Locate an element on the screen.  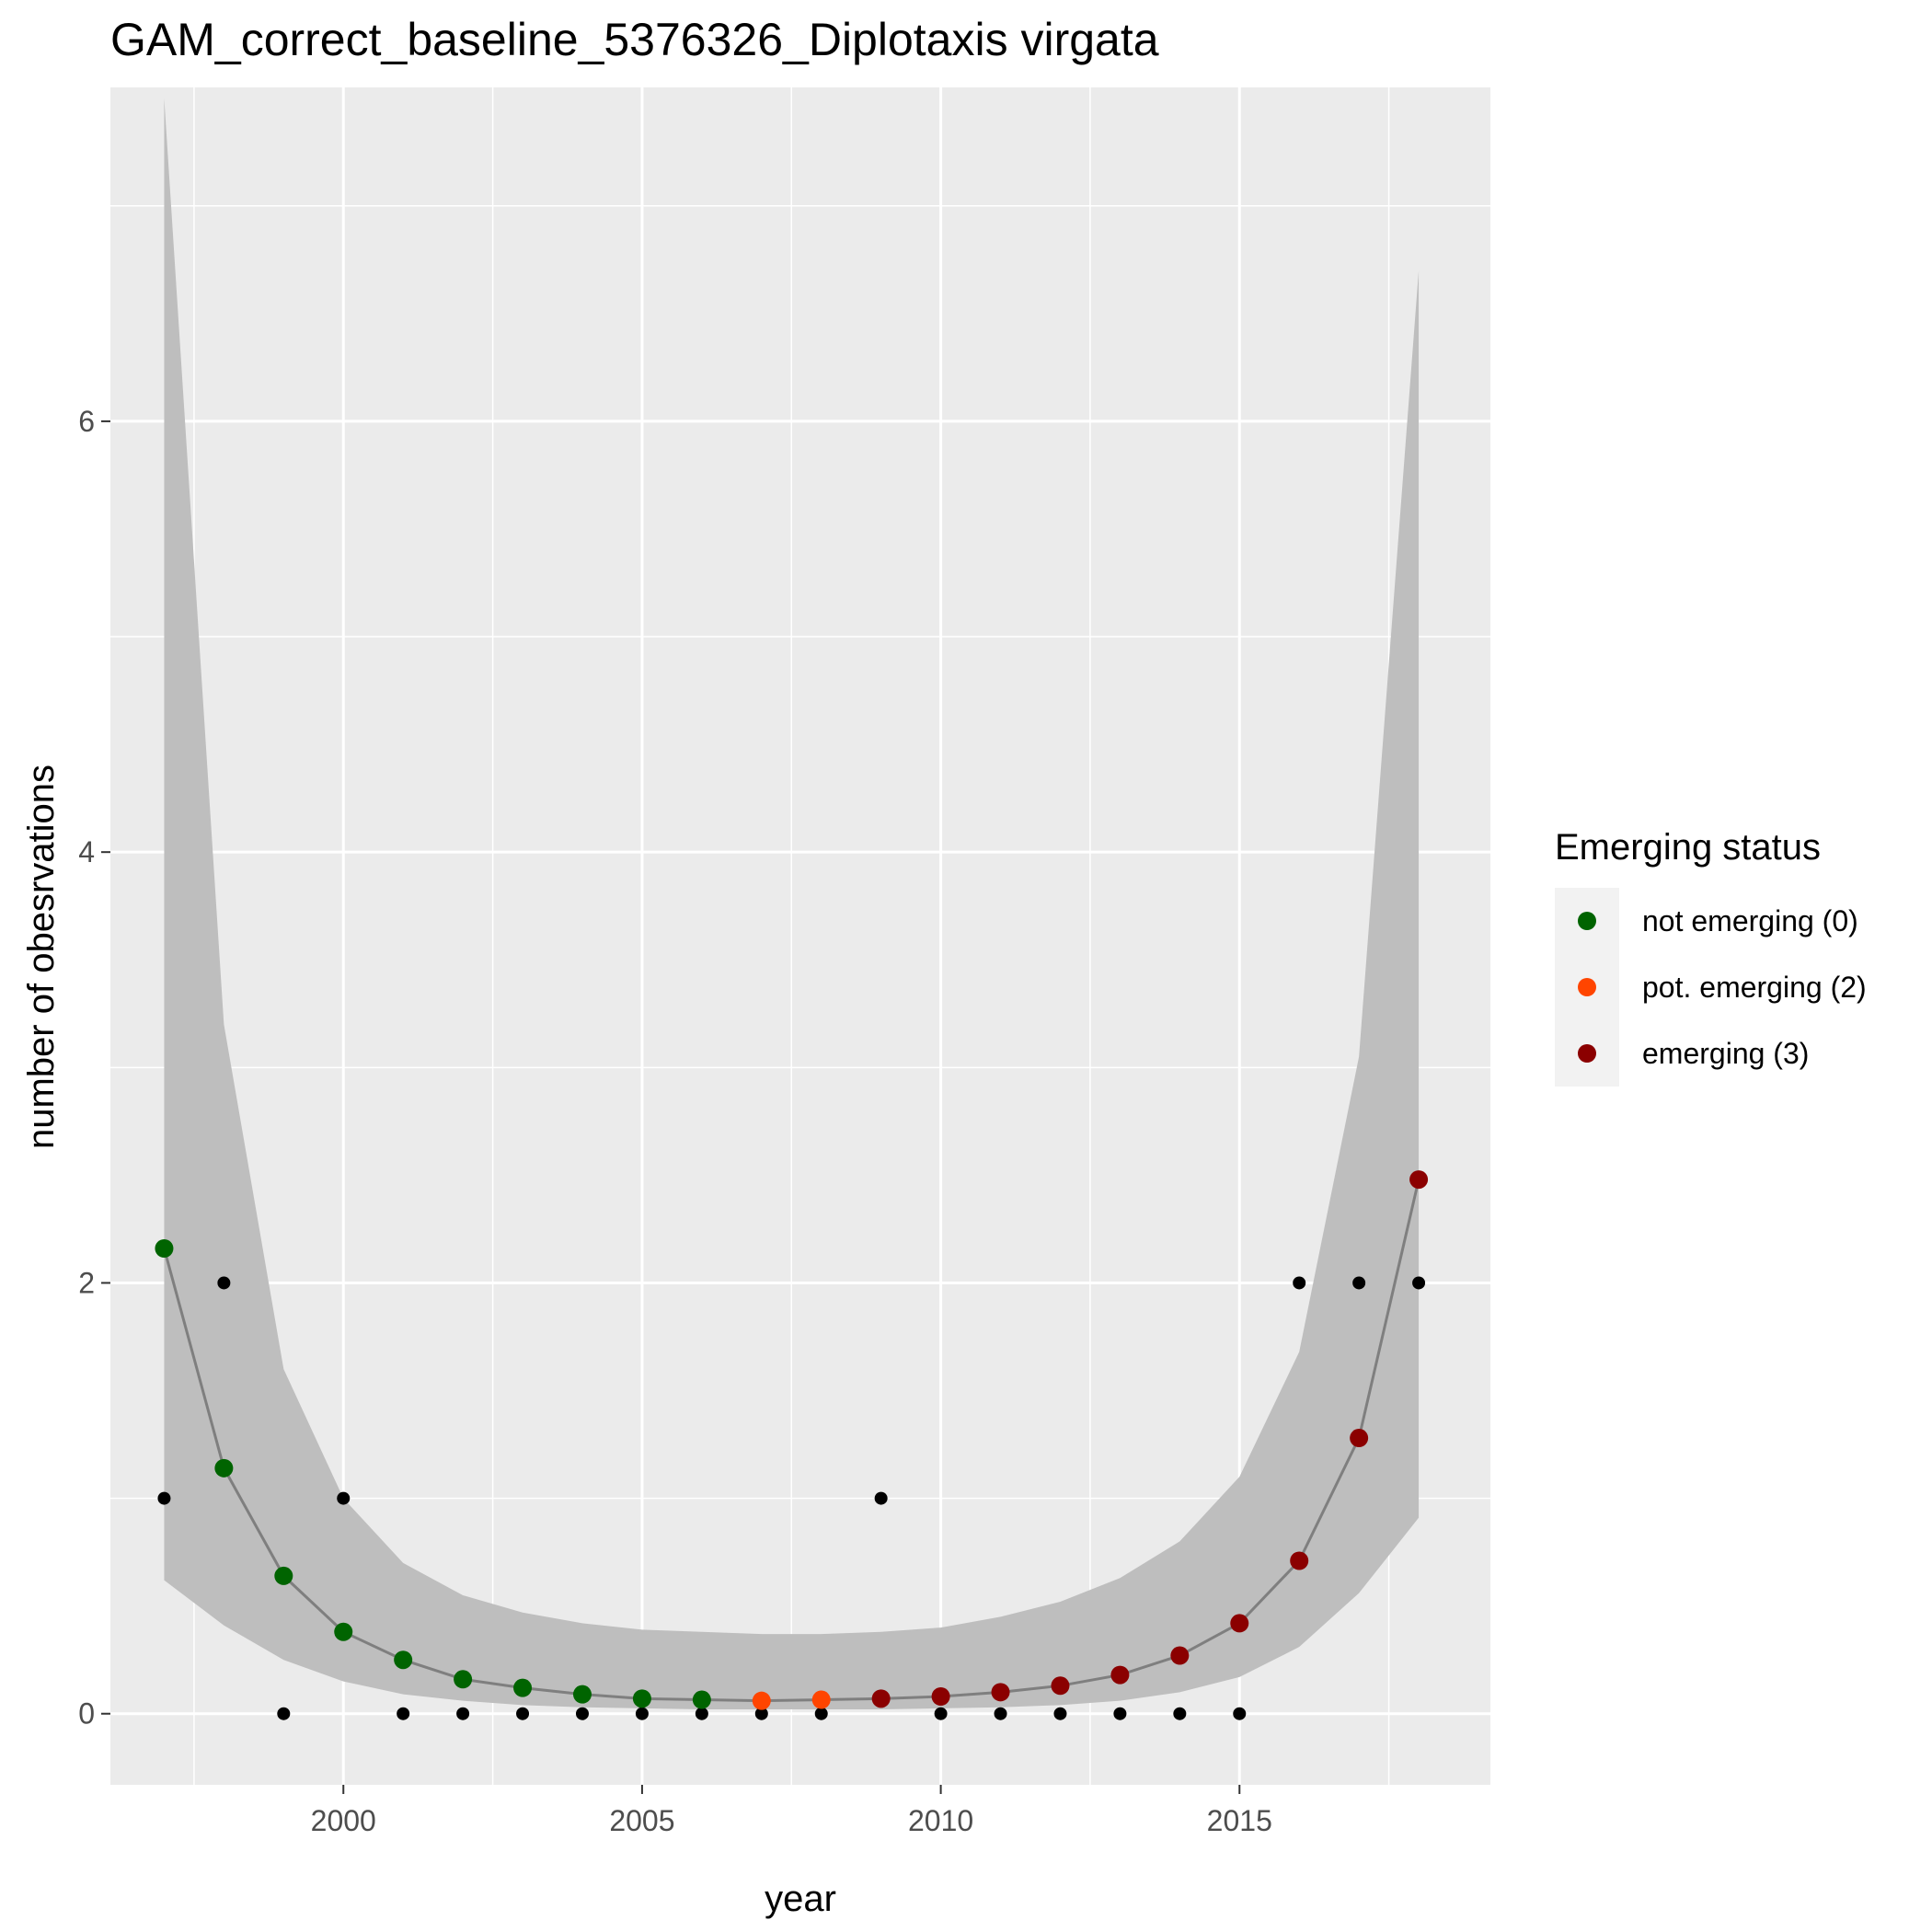
y-tick-label: 4 is located at coordinates (86, 851).